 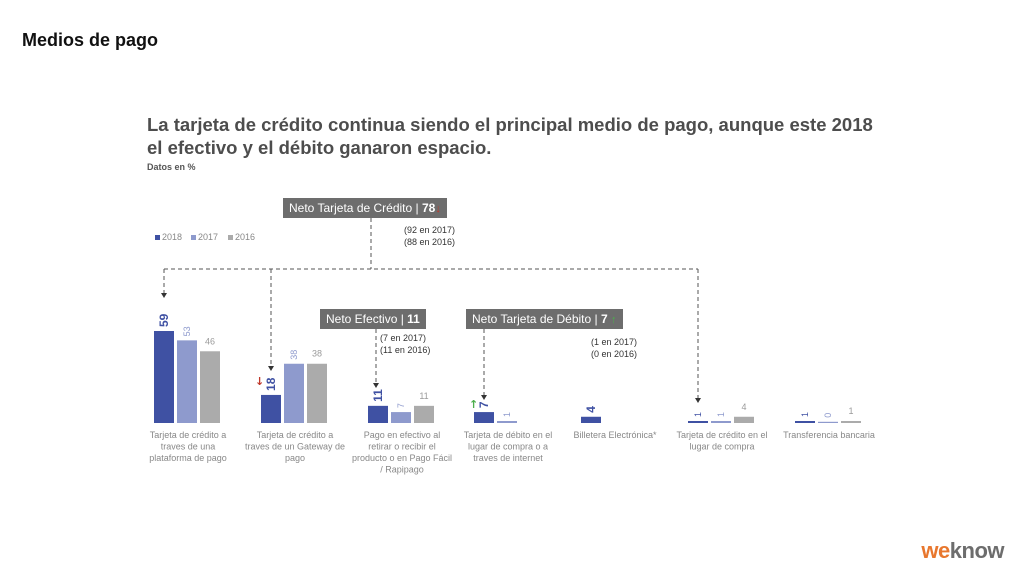 What do you see at coordinates (507, 414) in the screenshot?
I see `data-label-2017-4: 1` at bounding box center [507, 414].